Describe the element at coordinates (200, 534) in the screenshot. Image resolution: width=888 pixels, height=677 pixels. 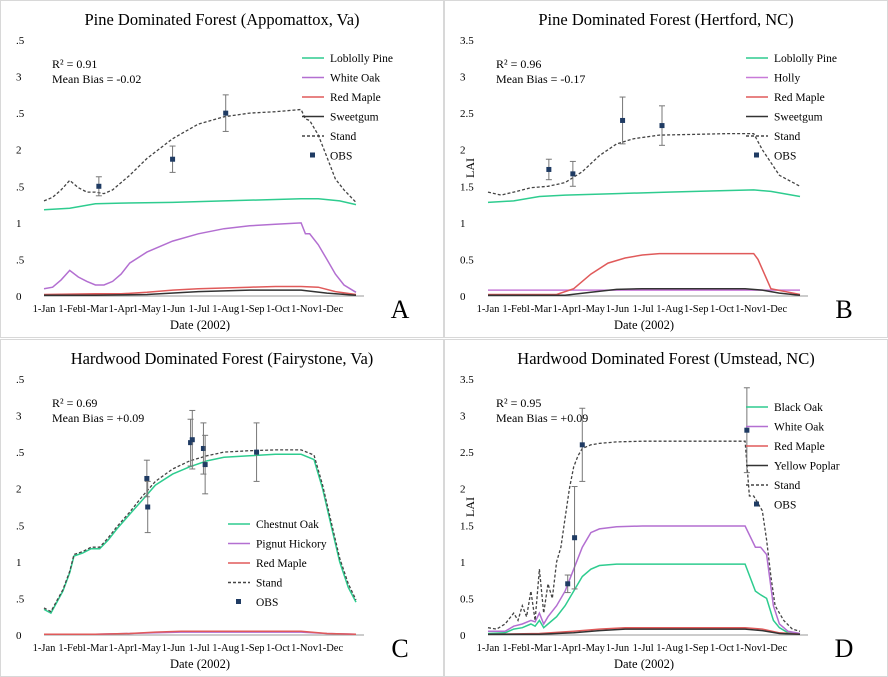
I see `series-line-chestnut-oak` at that location.